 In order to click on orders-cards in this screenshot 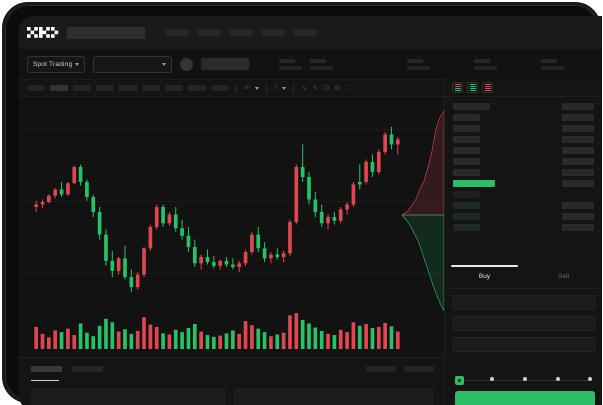, I will do `click(232, 396)`.